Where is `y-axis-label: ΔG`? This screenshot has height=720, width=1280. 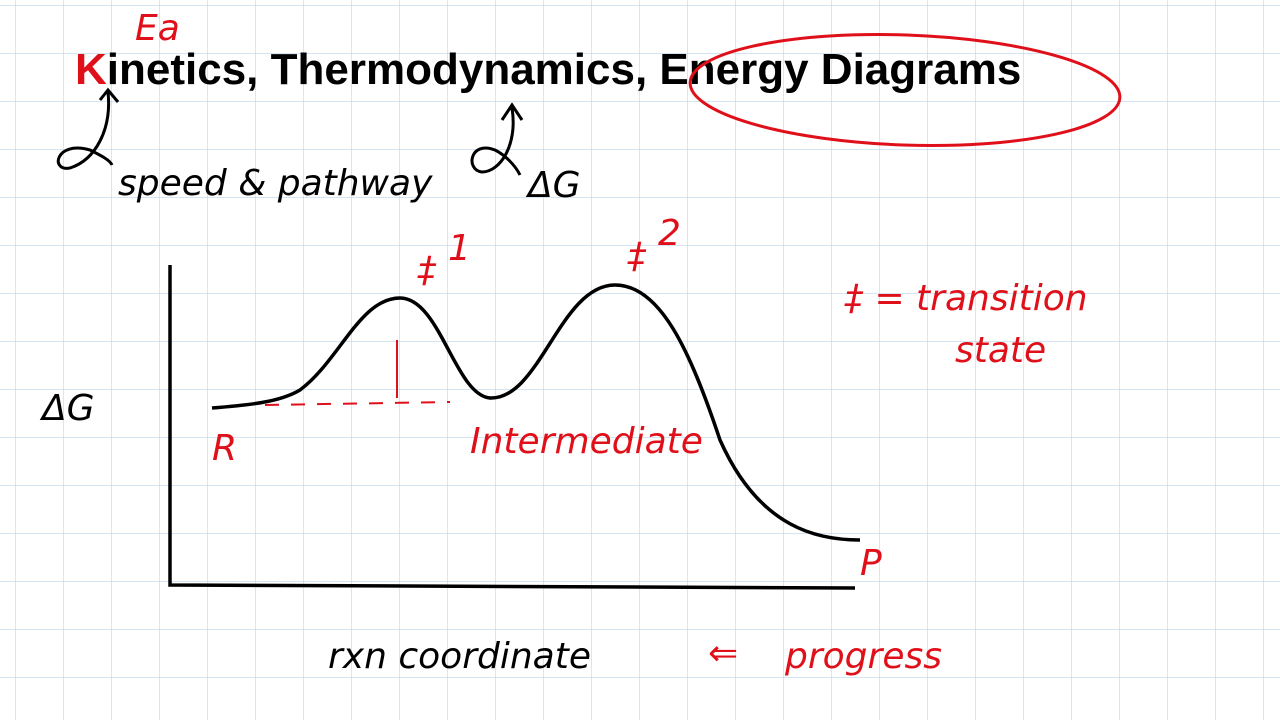 y-axis-label: ΔG is located at coordinates (67, 408).